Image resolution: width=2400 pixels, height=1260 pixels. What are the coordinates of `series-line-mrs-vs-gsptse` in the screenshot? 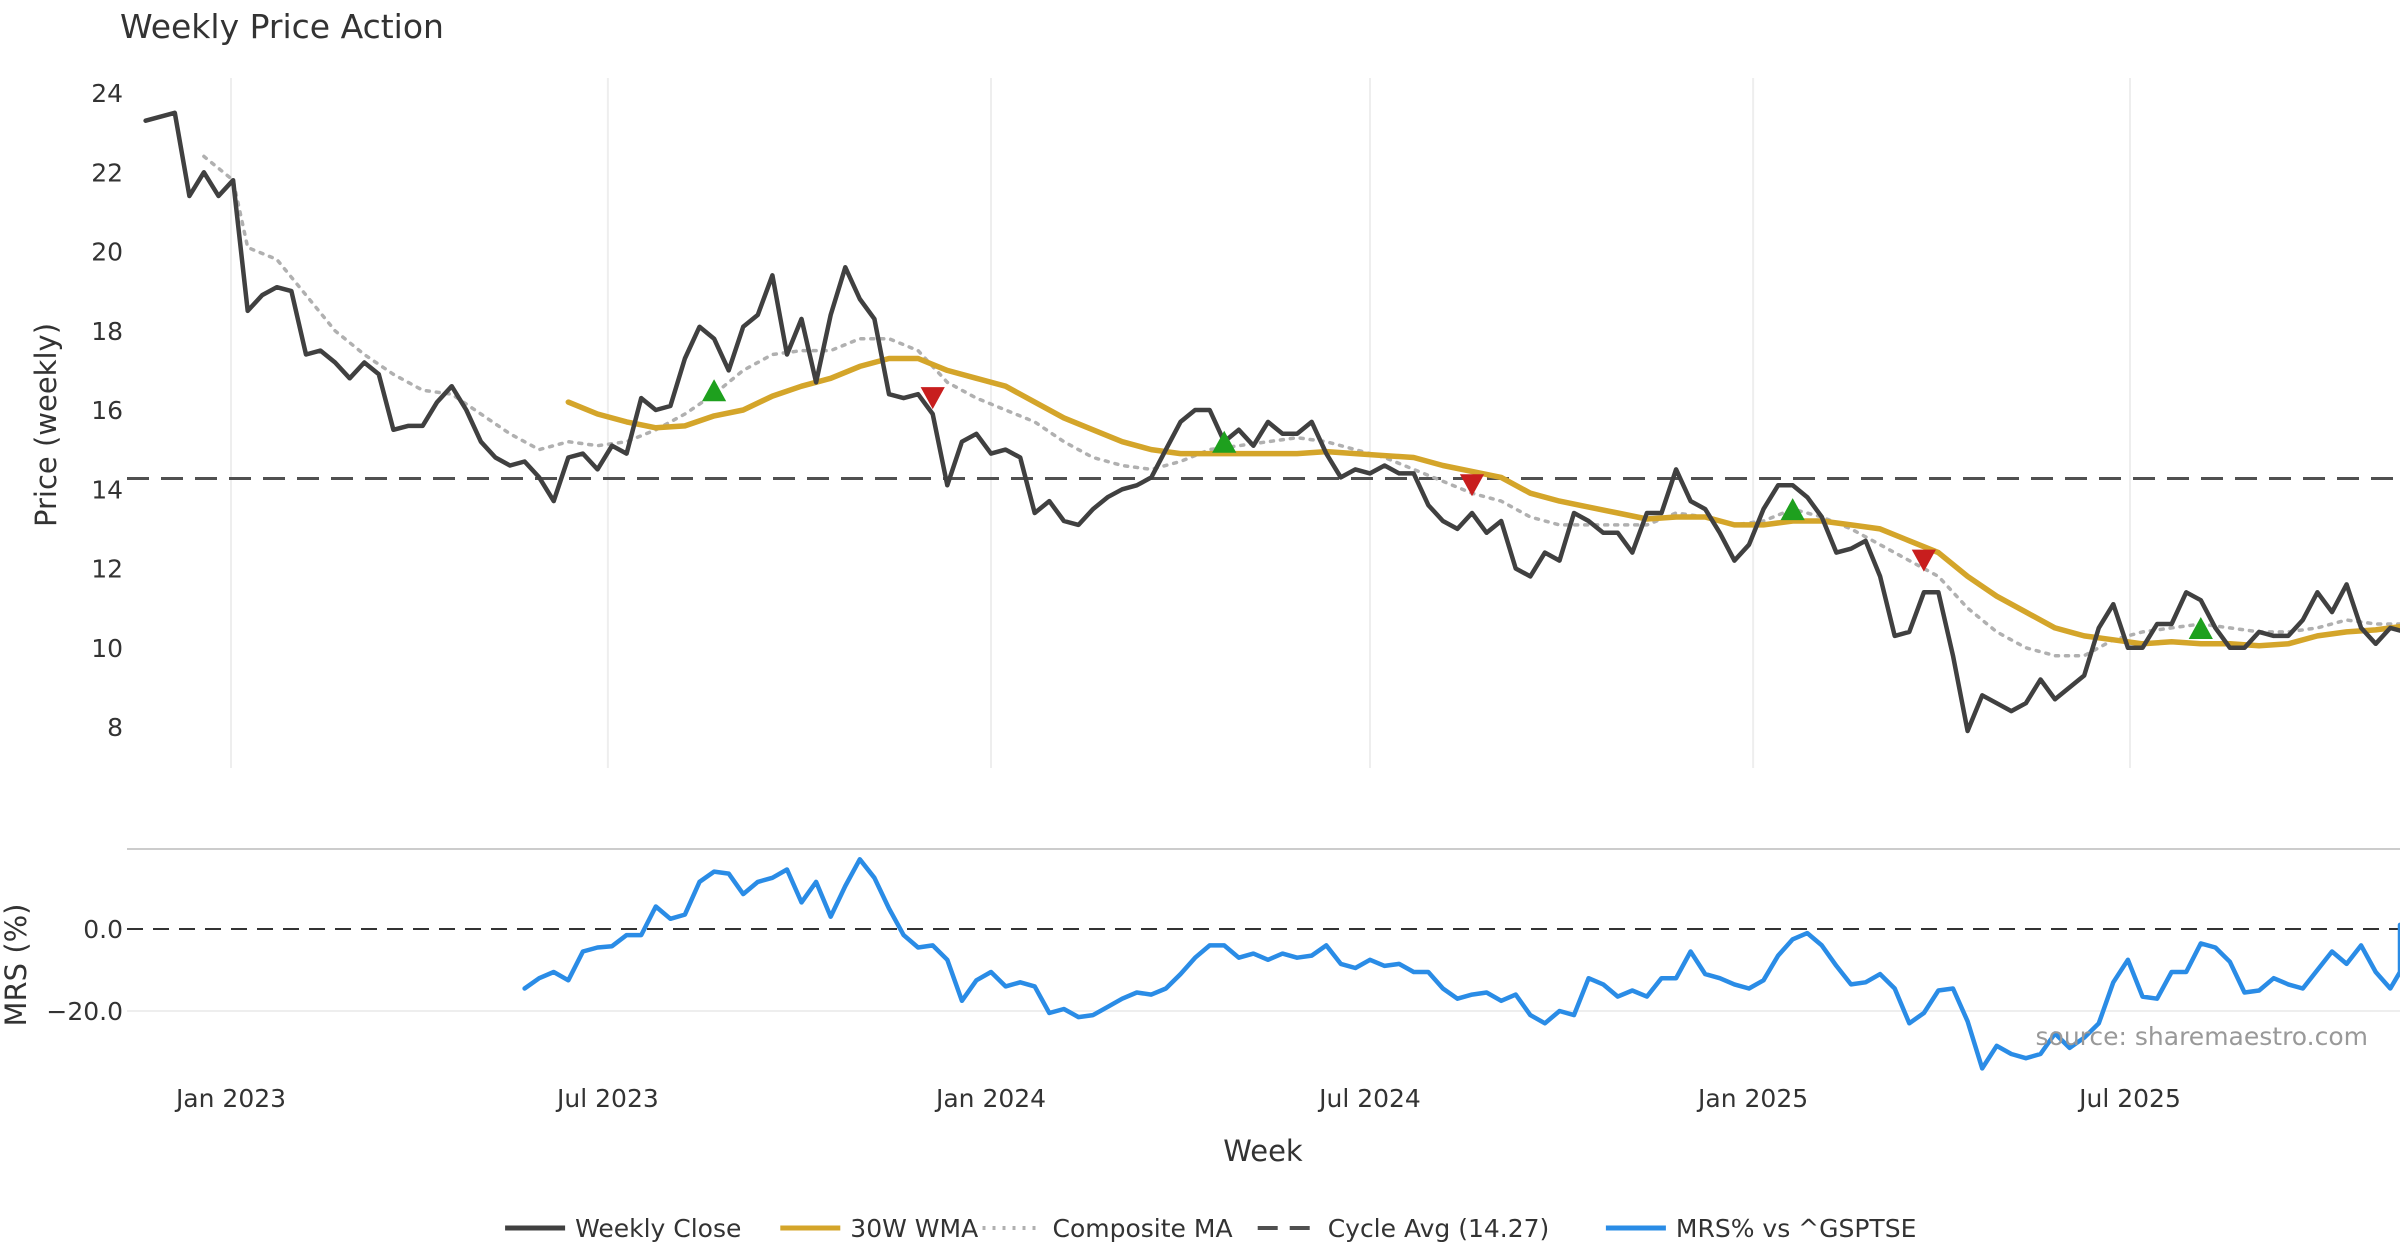 It's located at (1461, 964).